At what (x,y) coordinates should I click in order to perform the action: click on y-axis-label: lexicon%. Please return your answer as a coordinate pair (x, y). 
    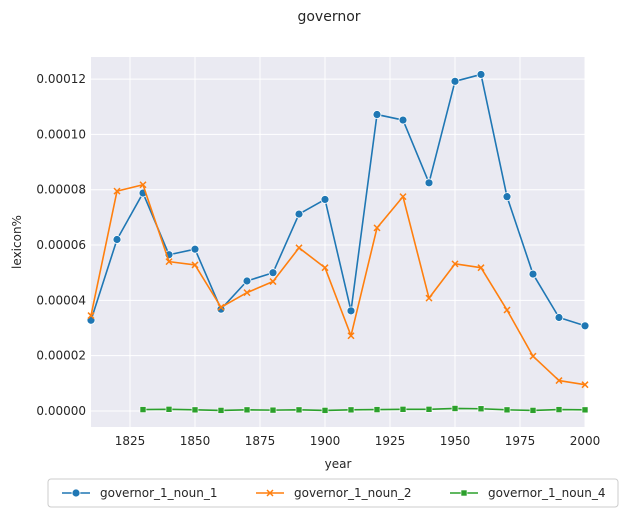
    Looking at the image, I should click on (17, 242).